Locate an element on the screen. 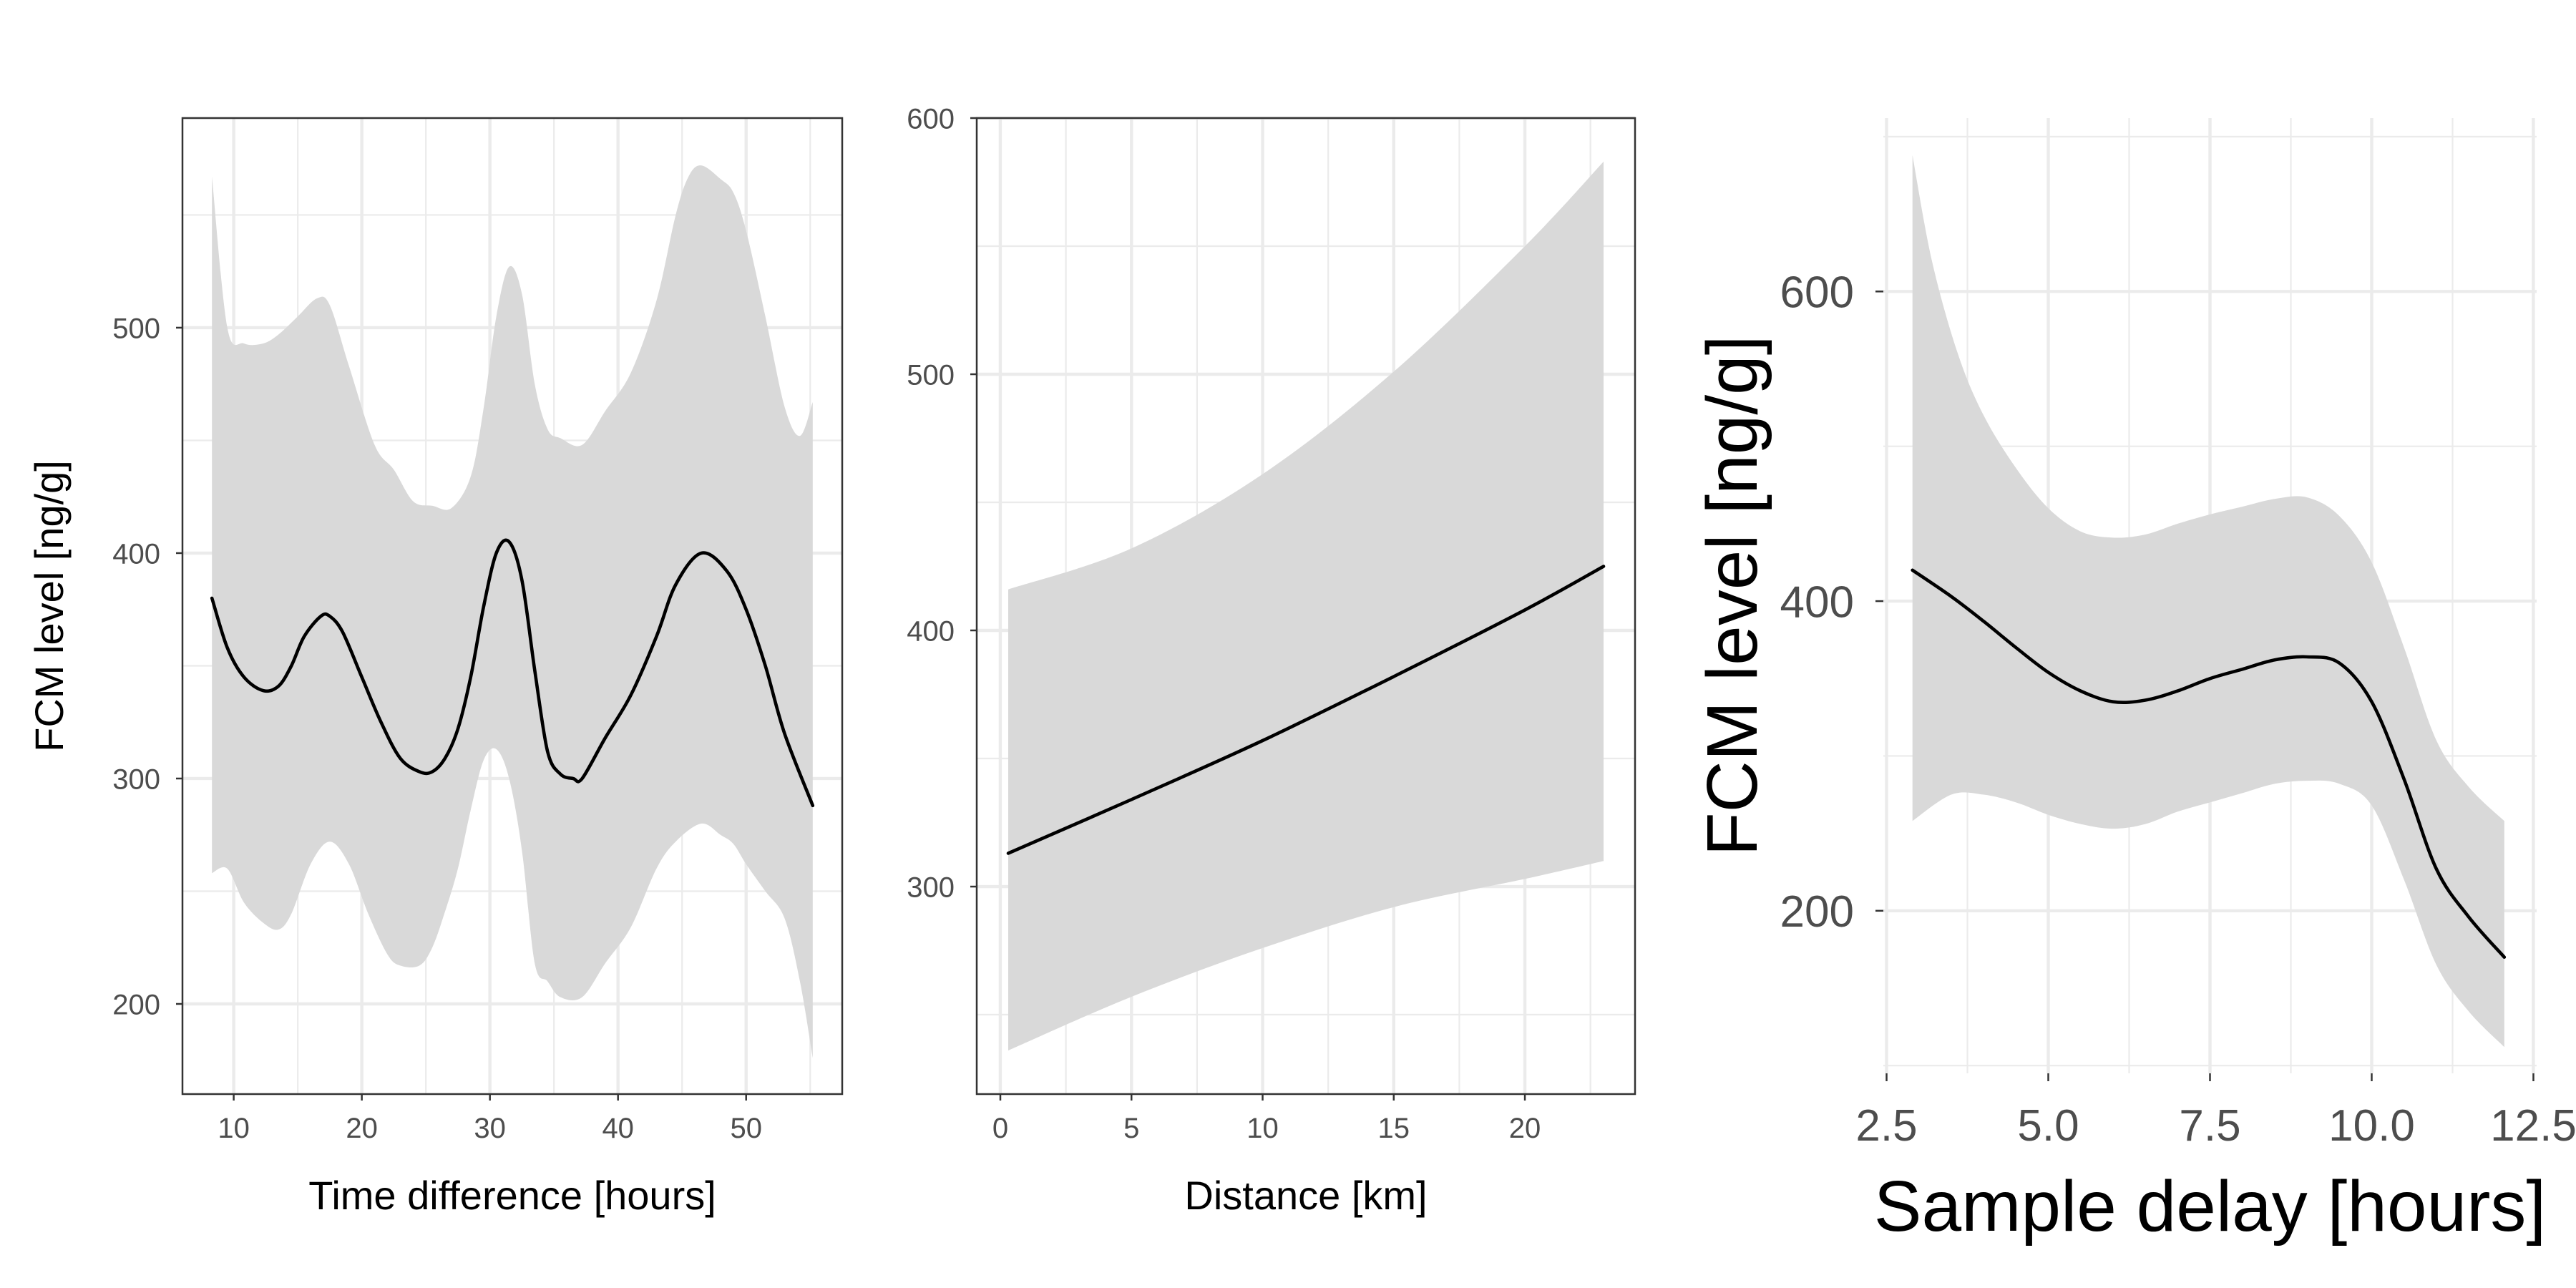  x-tick-label: 40 is located at coordinates (618, 1128).